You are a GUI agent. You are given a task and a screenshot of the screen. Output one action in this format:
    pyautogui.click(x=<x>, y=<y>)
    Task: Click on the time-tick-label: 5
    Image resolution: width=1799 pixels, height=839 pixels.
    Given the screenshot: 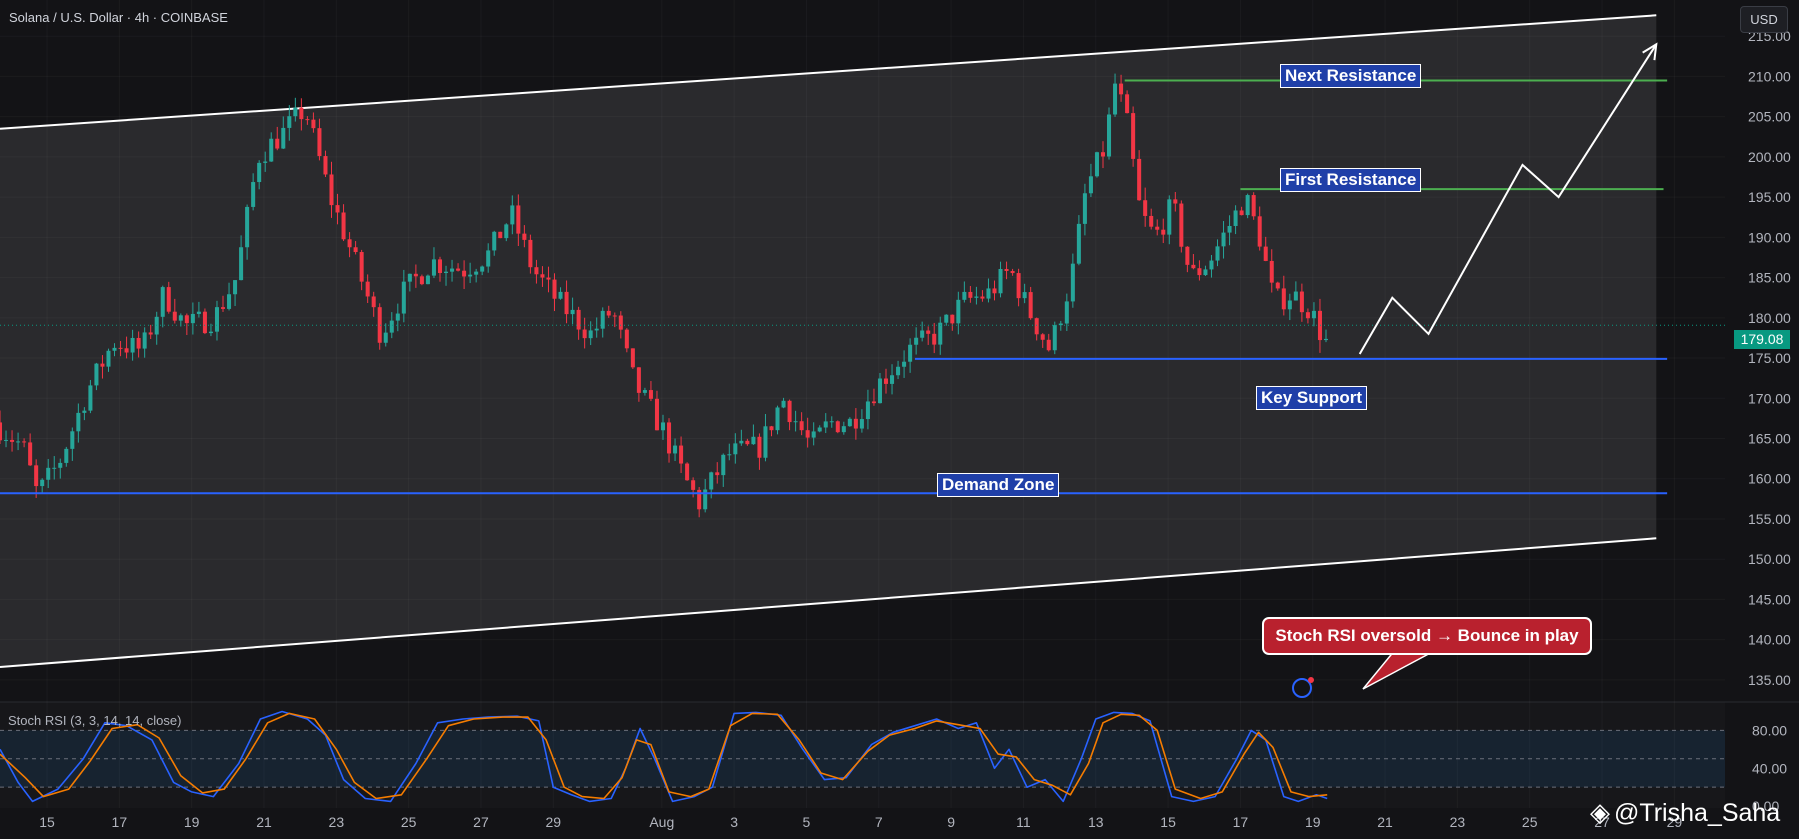 What is the action you would take?
    pyautogui.click(x=807, y=822)
    